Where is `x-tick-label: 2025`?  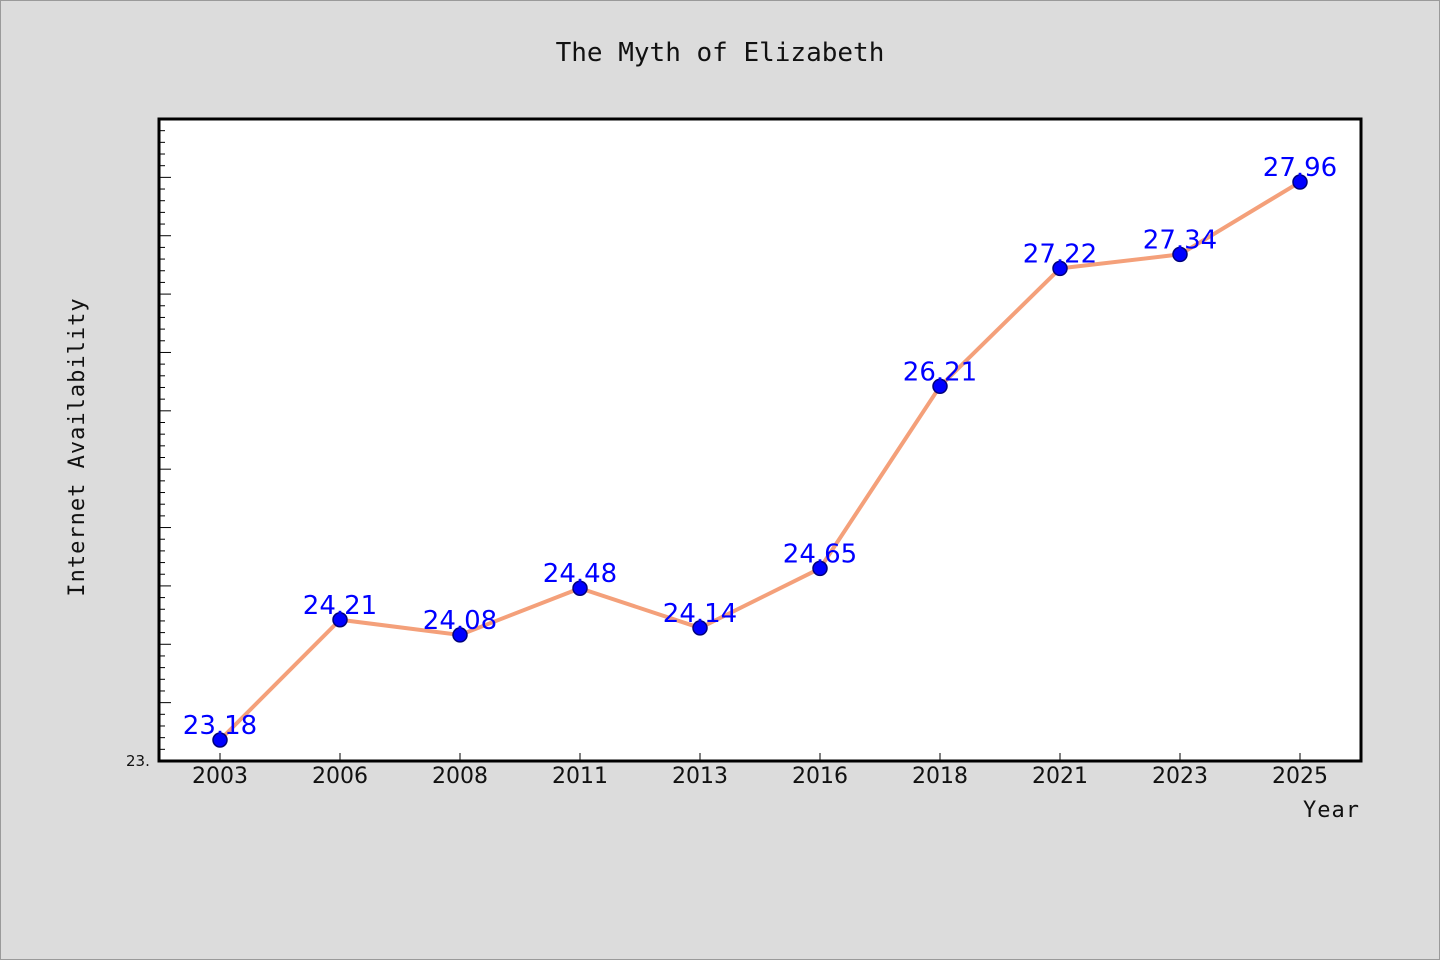
x-tick-label: 2025 is located at coordinates (1300, 776).